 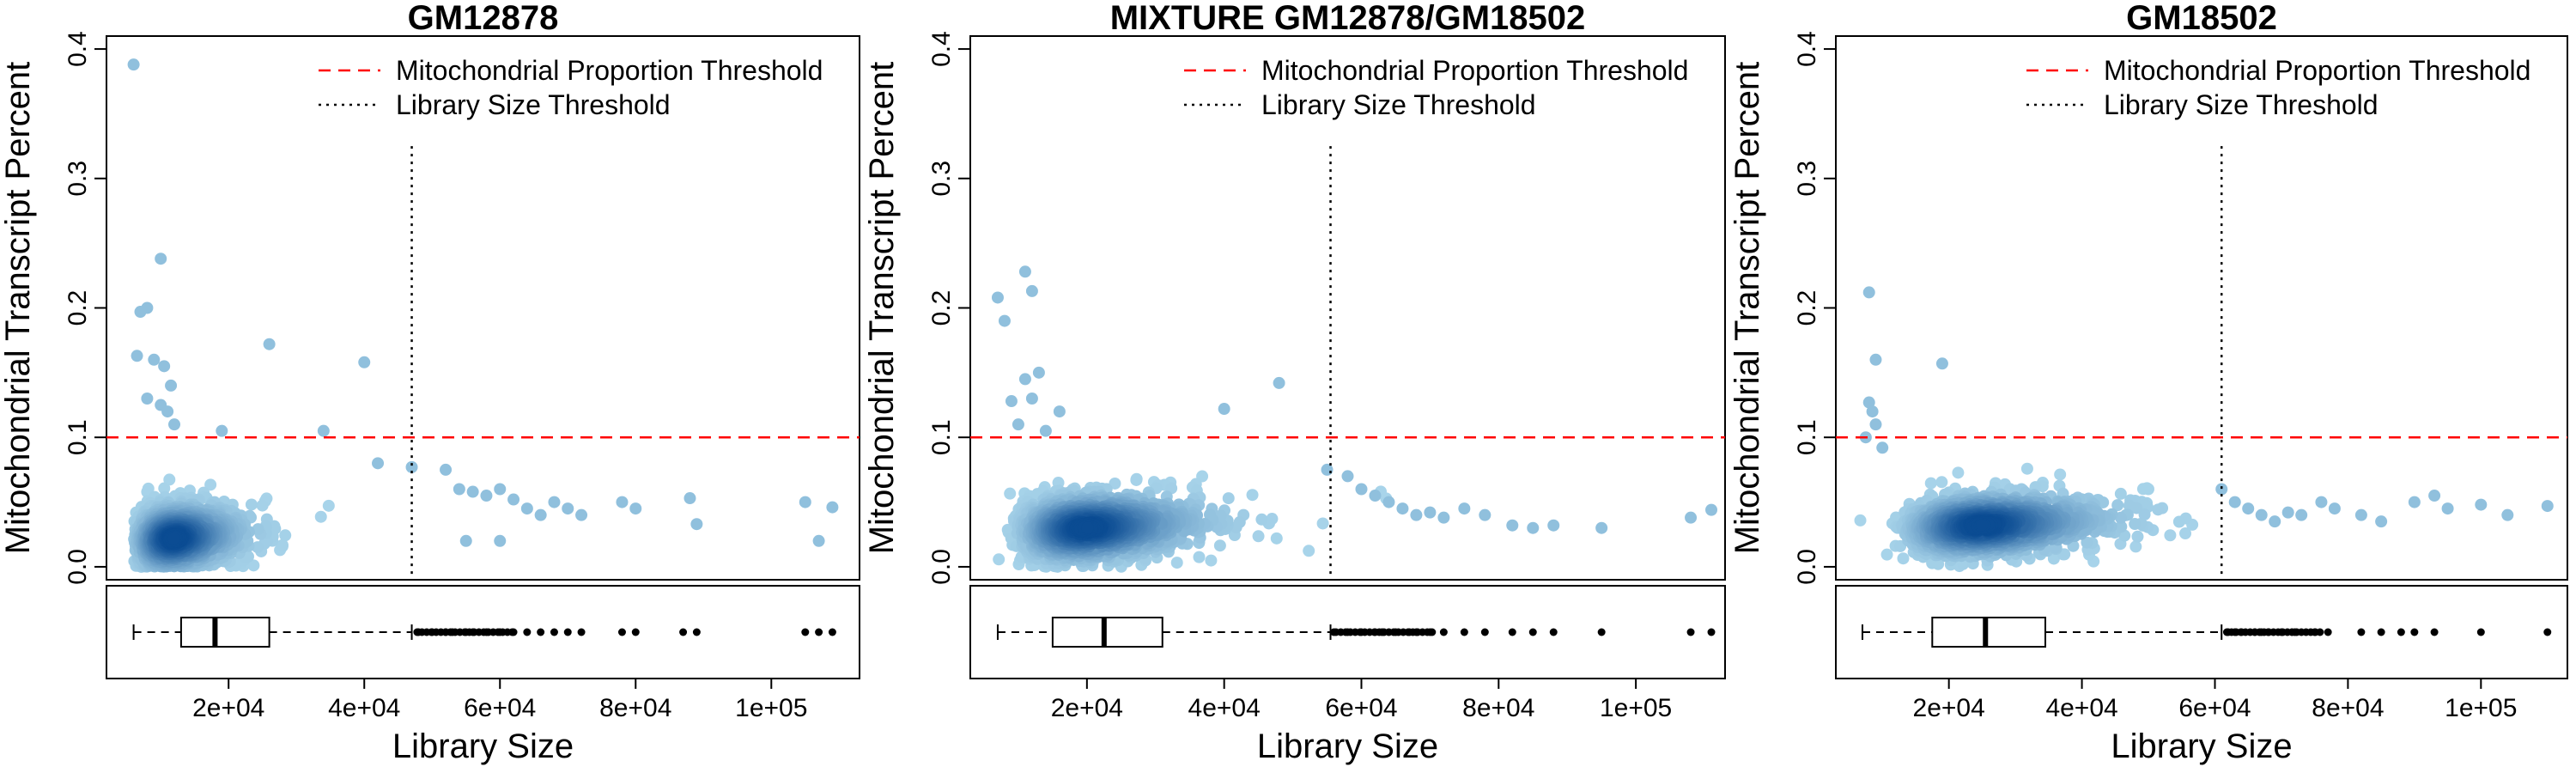 I want to click on boxplot-frame, so click(x=1347, y=632).